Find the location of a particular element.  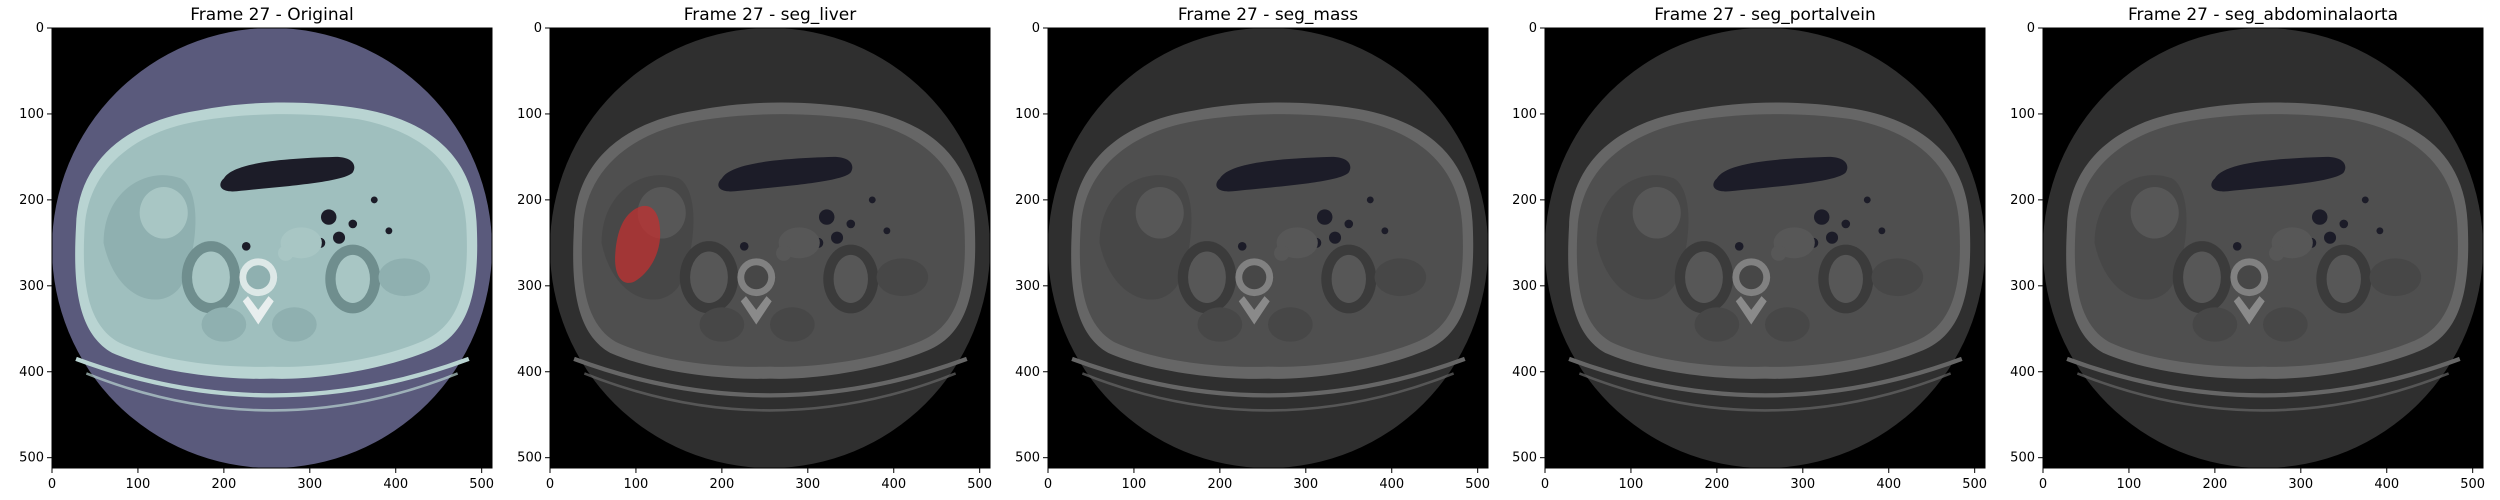

panel-title: Frame 27 - Original is located at coordinates (271, 15).